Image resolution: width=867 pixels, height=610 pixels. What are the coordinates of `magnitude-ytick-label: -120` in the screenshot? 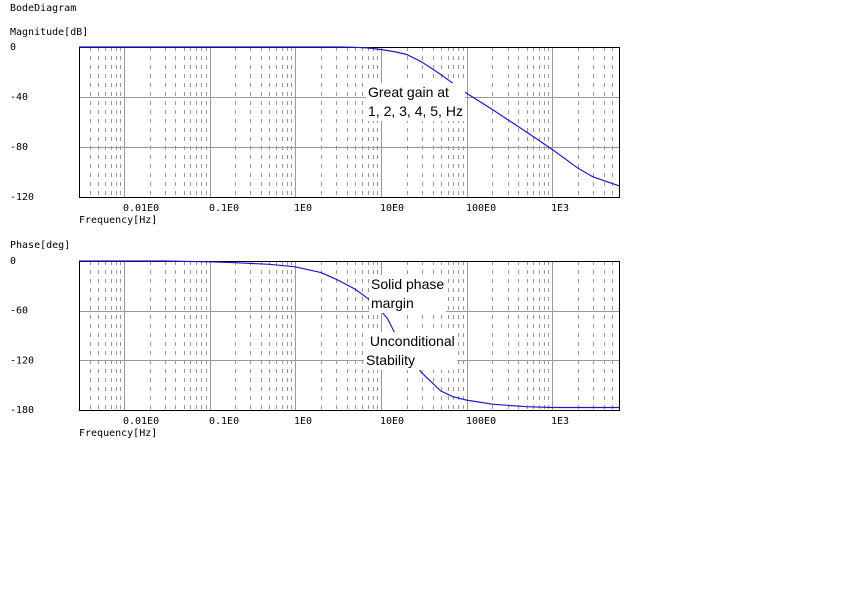 It's located at (22, 197).